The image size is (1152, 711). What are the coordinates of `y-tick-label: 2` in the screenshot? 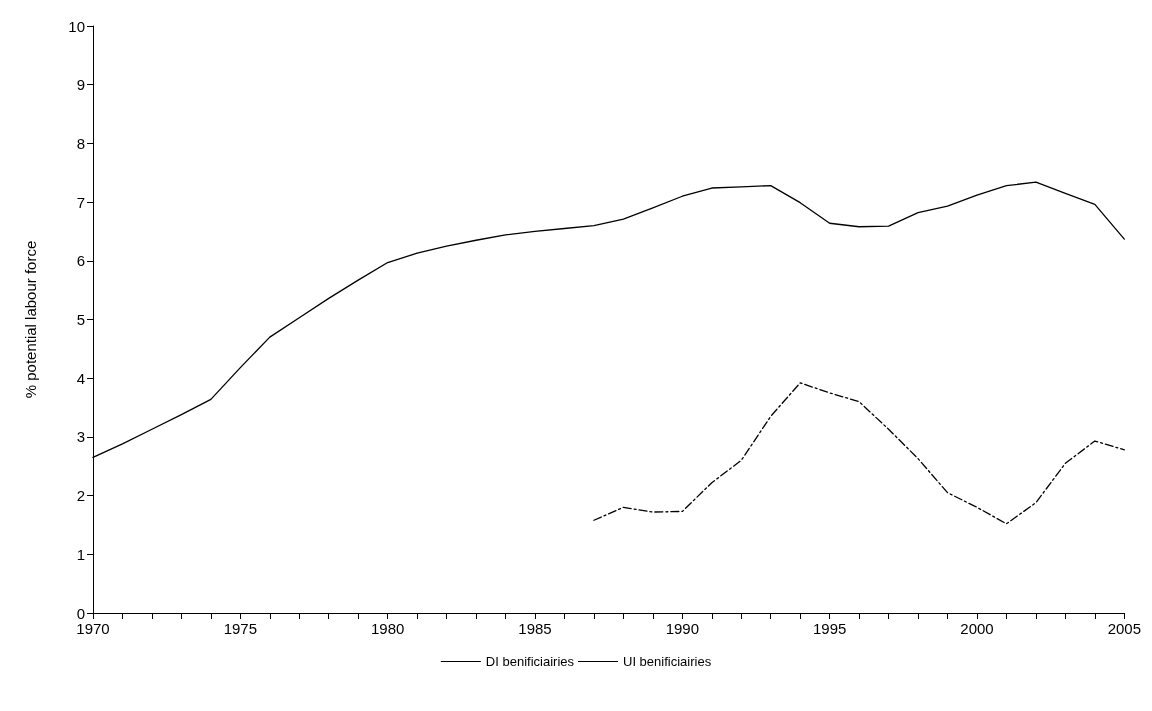 It's located at (80, 496).